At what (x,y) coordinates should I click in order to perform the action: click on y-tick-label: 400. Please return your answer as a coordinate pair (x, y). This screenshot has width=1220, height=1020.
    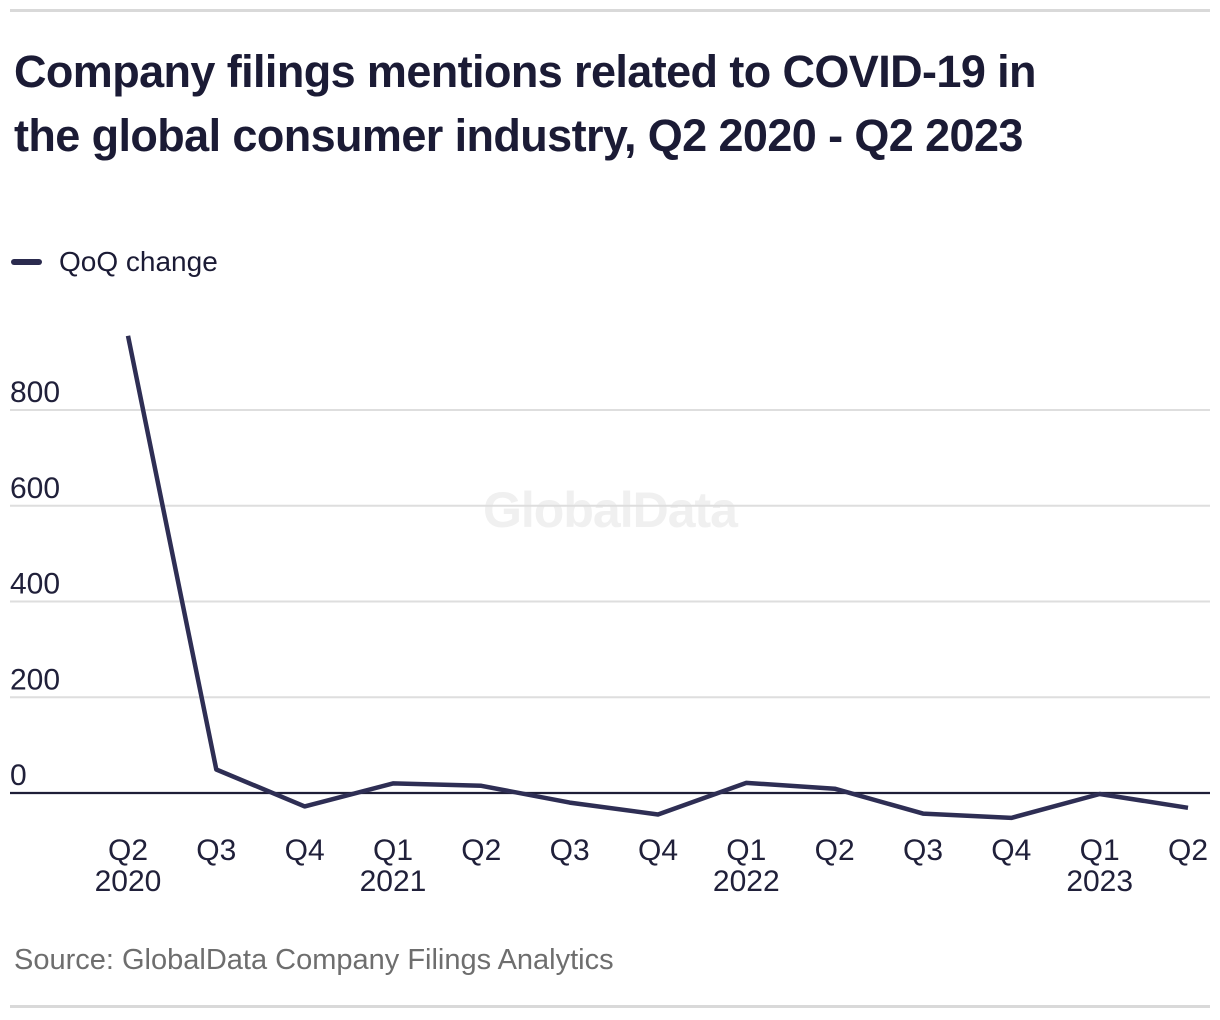
    Looking at the image, I should click on (35, 584).